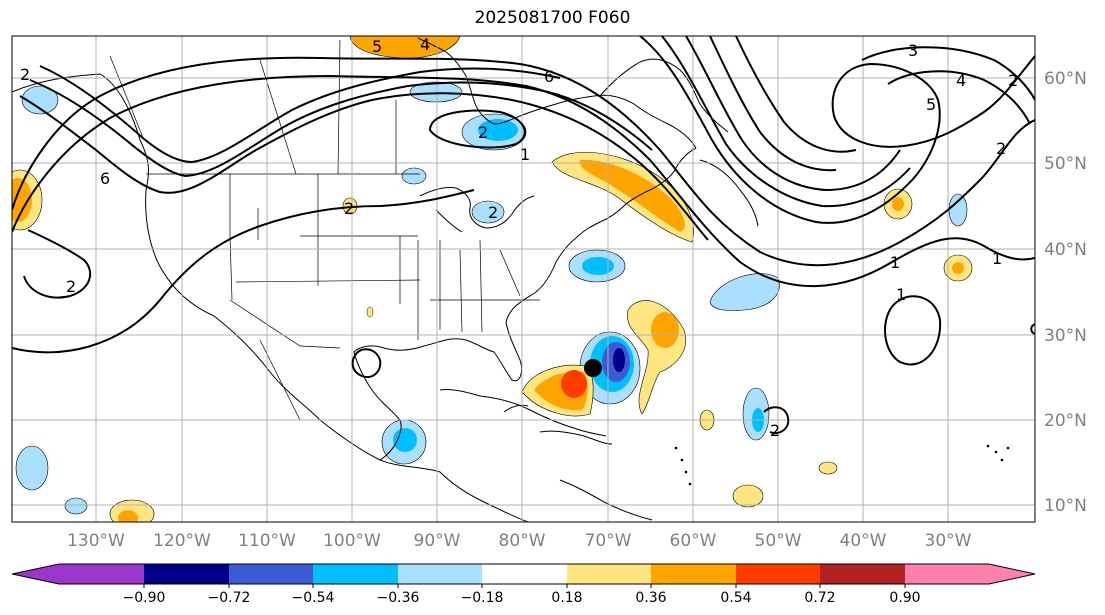 The width and height of the screenshot is (1105, 615). I want to click on positive-anomaly-southeast3, so click(828, 468).